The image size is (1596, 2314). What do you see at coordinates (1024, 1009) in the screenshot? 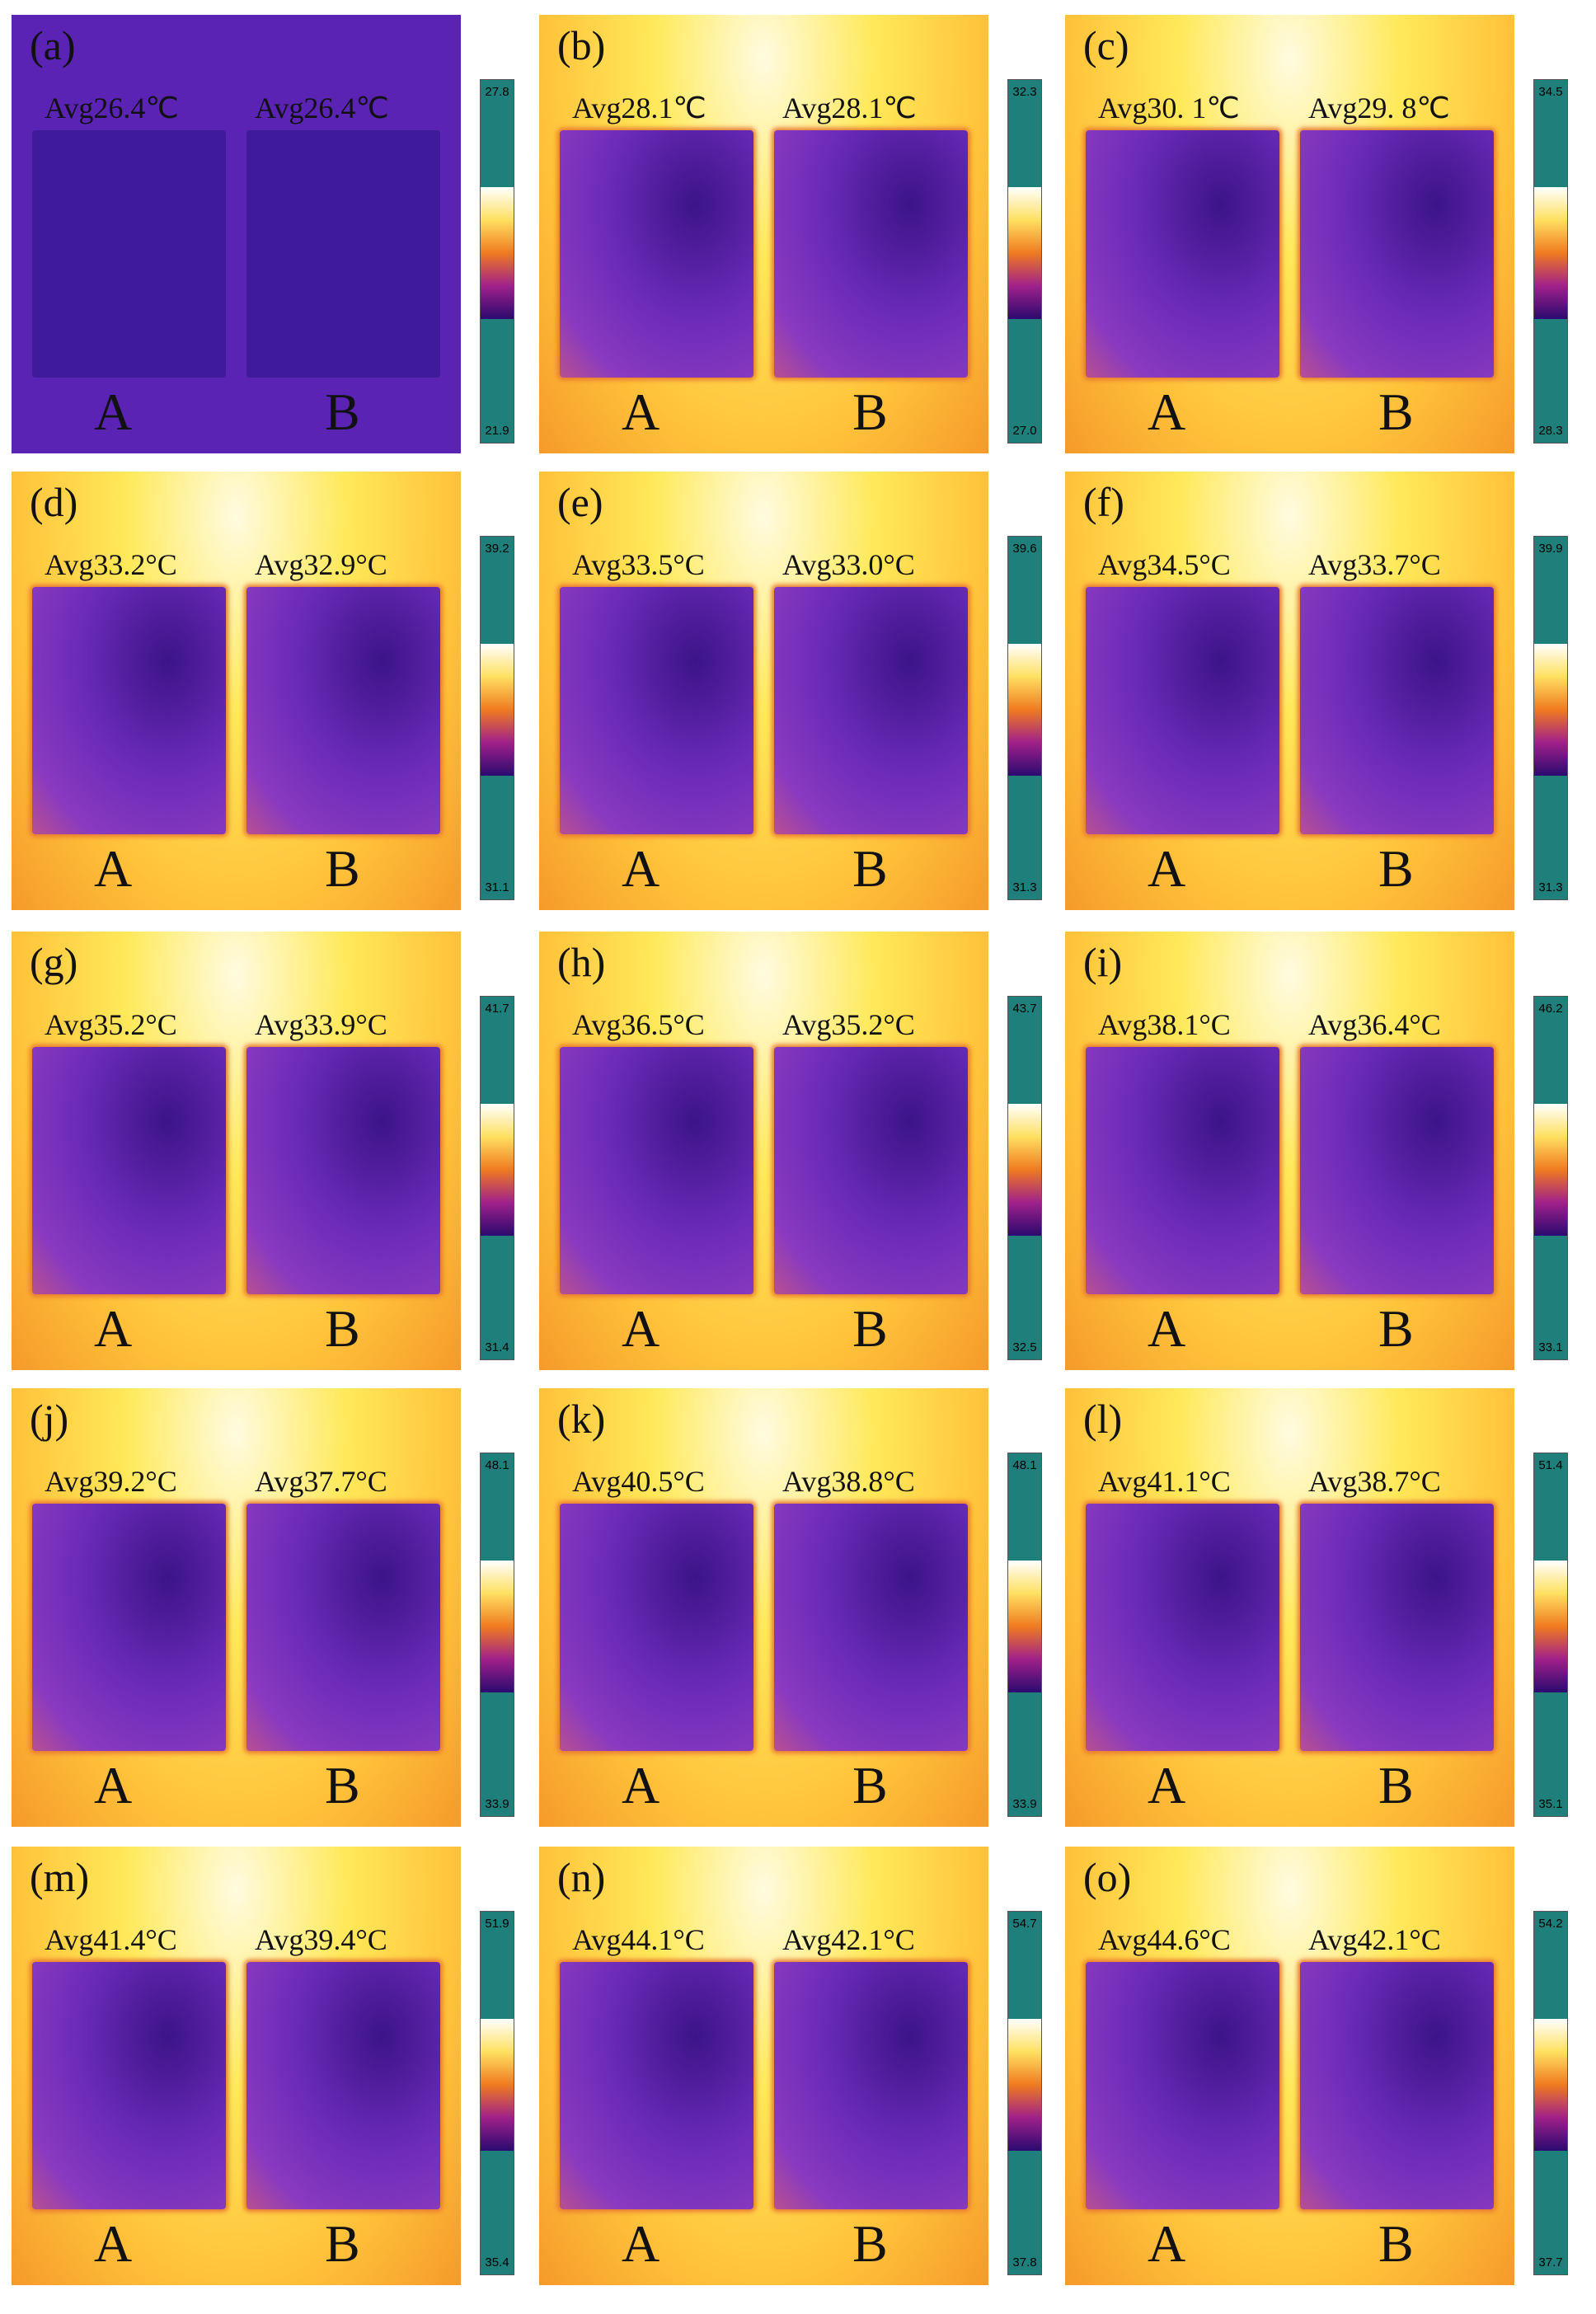
I see `scale-max: 43.7` at bounding box center [1024, 1009].